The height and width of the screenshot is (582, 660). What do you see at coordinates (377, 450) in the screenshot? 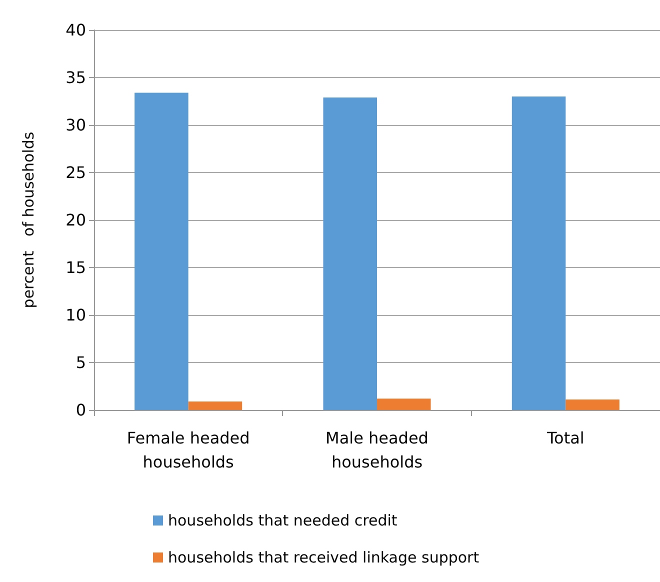
I see `x-tick-label: Male headed households` at bounding box center [377, 450].